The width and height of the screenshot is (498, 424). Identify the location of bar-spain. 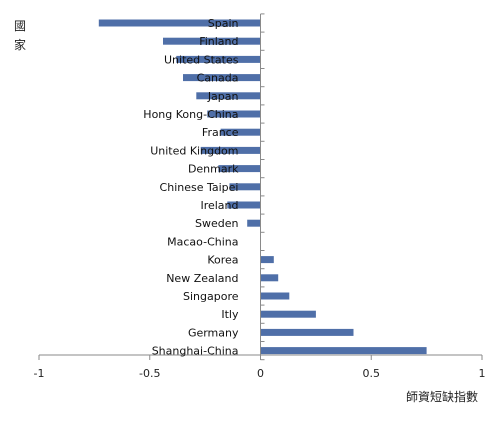
(179, 23).